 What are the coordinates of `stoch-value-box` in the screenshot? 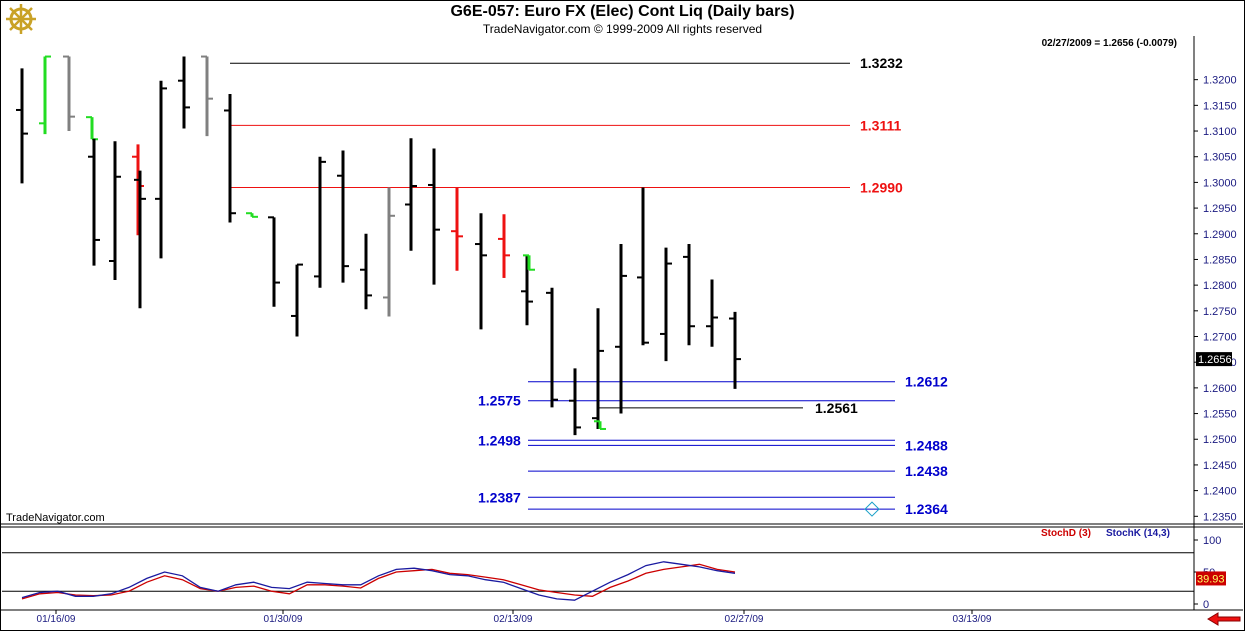 It's located at (1211, 578).